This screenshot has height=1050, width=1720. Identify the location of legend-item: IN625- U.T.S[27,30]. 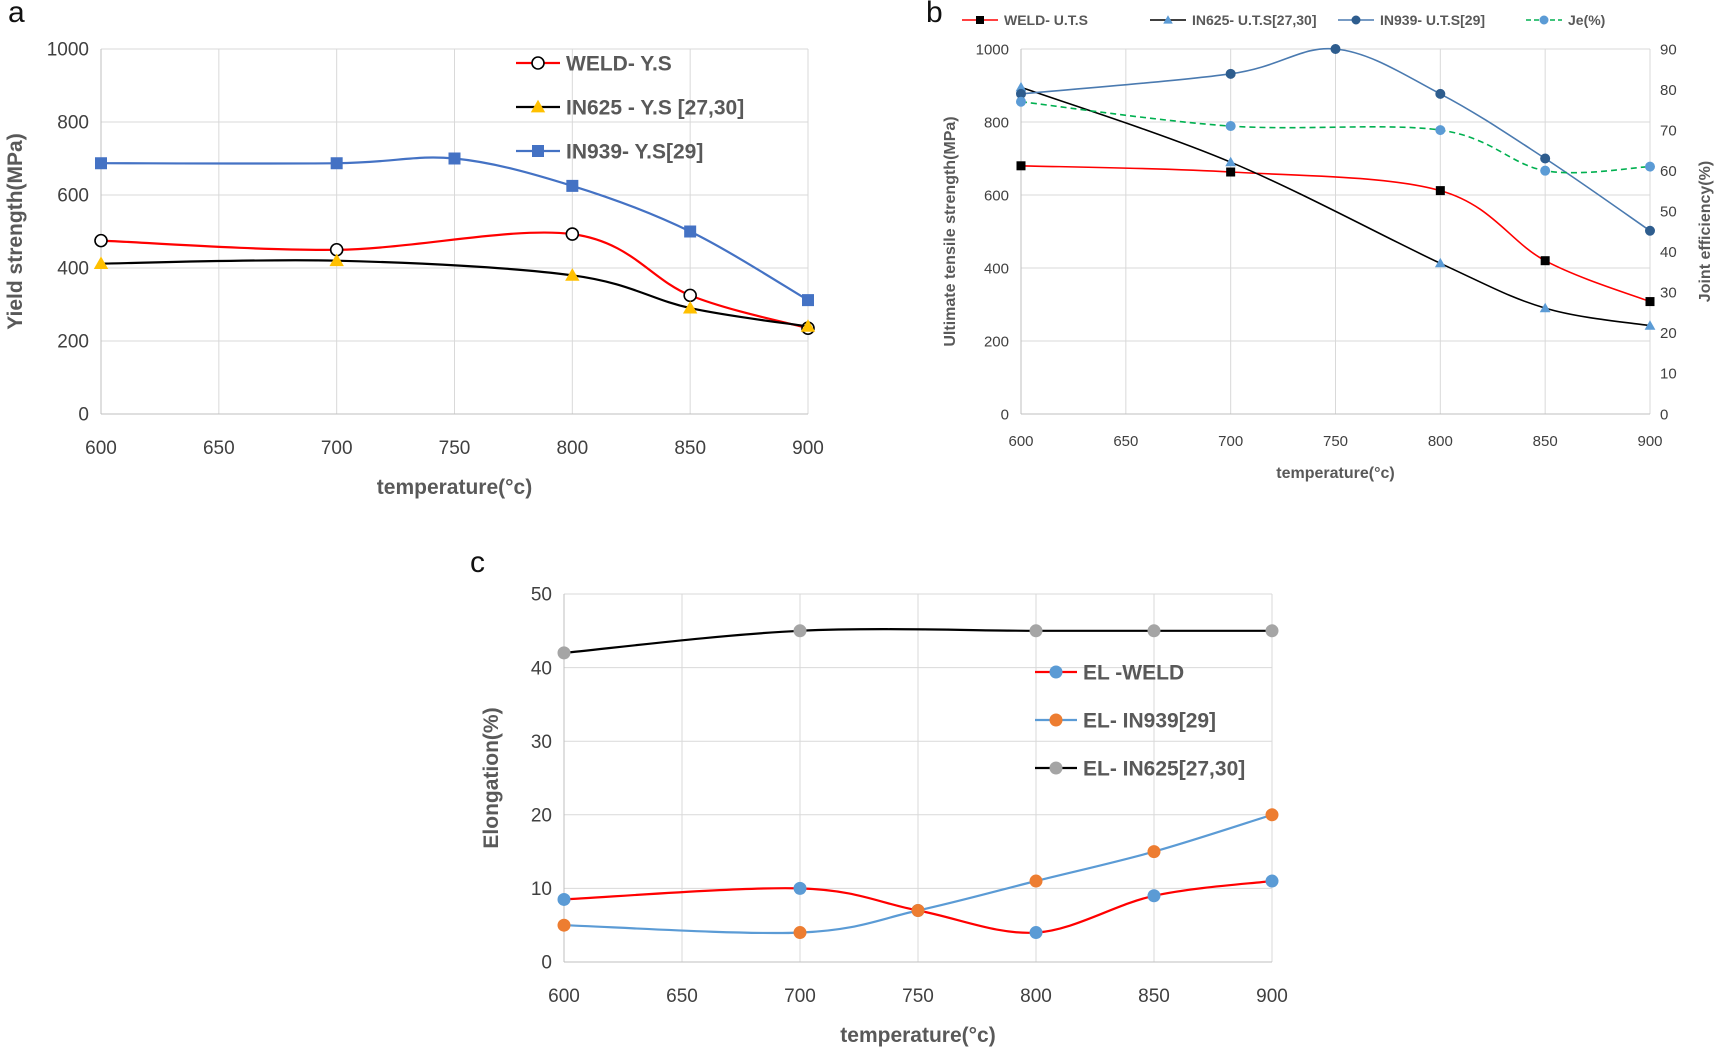
(1233, 20).